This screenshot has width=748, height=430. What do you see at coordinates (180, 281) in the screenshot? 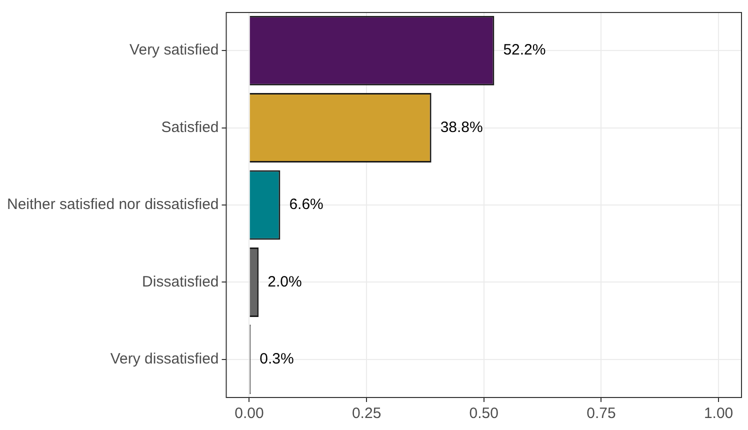
I see `y-tick-label: Dissatisfied` at bounding box center [180, 281].